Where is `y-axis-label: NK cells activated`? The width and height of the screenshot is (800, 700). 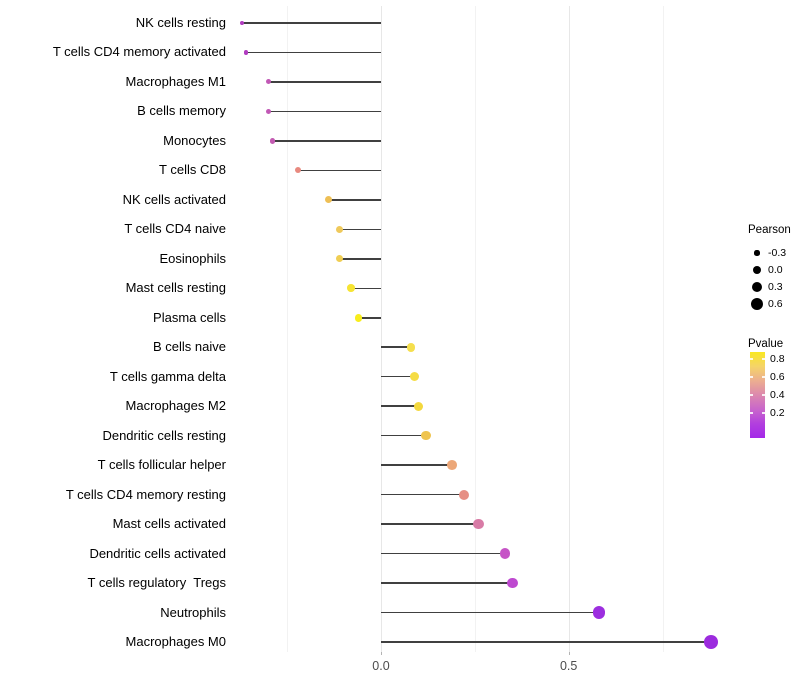 y-axis-label: NK cells activated is located at coordinates (174, 199).